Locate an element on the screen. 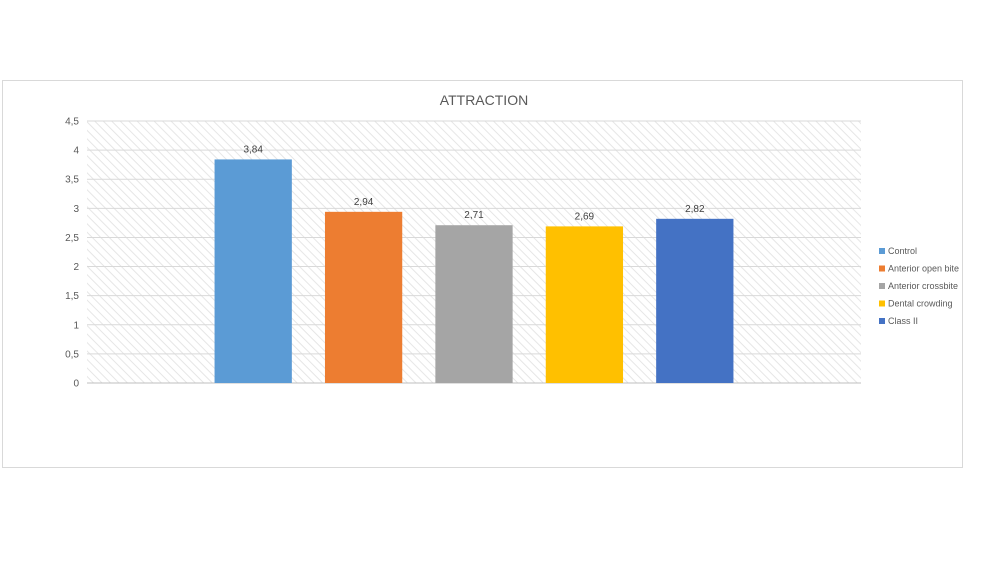 The image size is (1000, 563). y-tick-label: 3 is located at coordinates (76, 209).